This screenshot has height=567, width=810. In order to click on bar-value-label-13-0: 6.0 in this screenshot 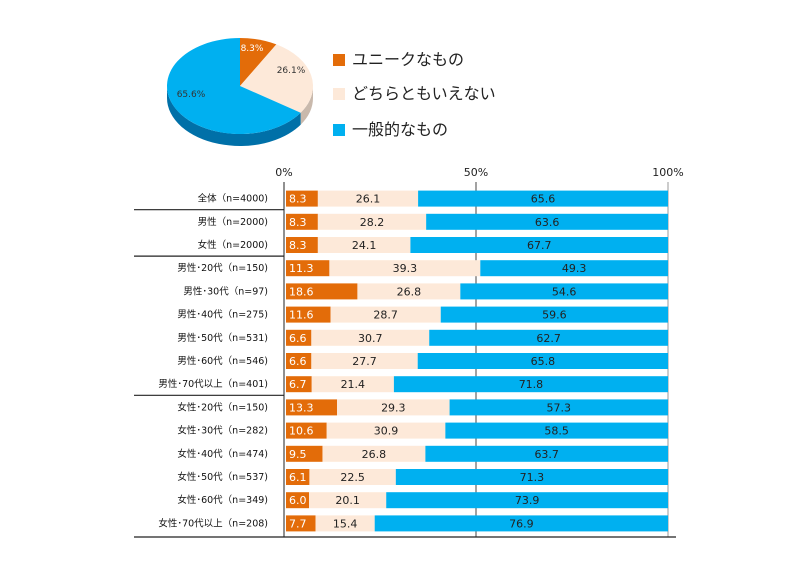, I will do `click(298, 500)`.